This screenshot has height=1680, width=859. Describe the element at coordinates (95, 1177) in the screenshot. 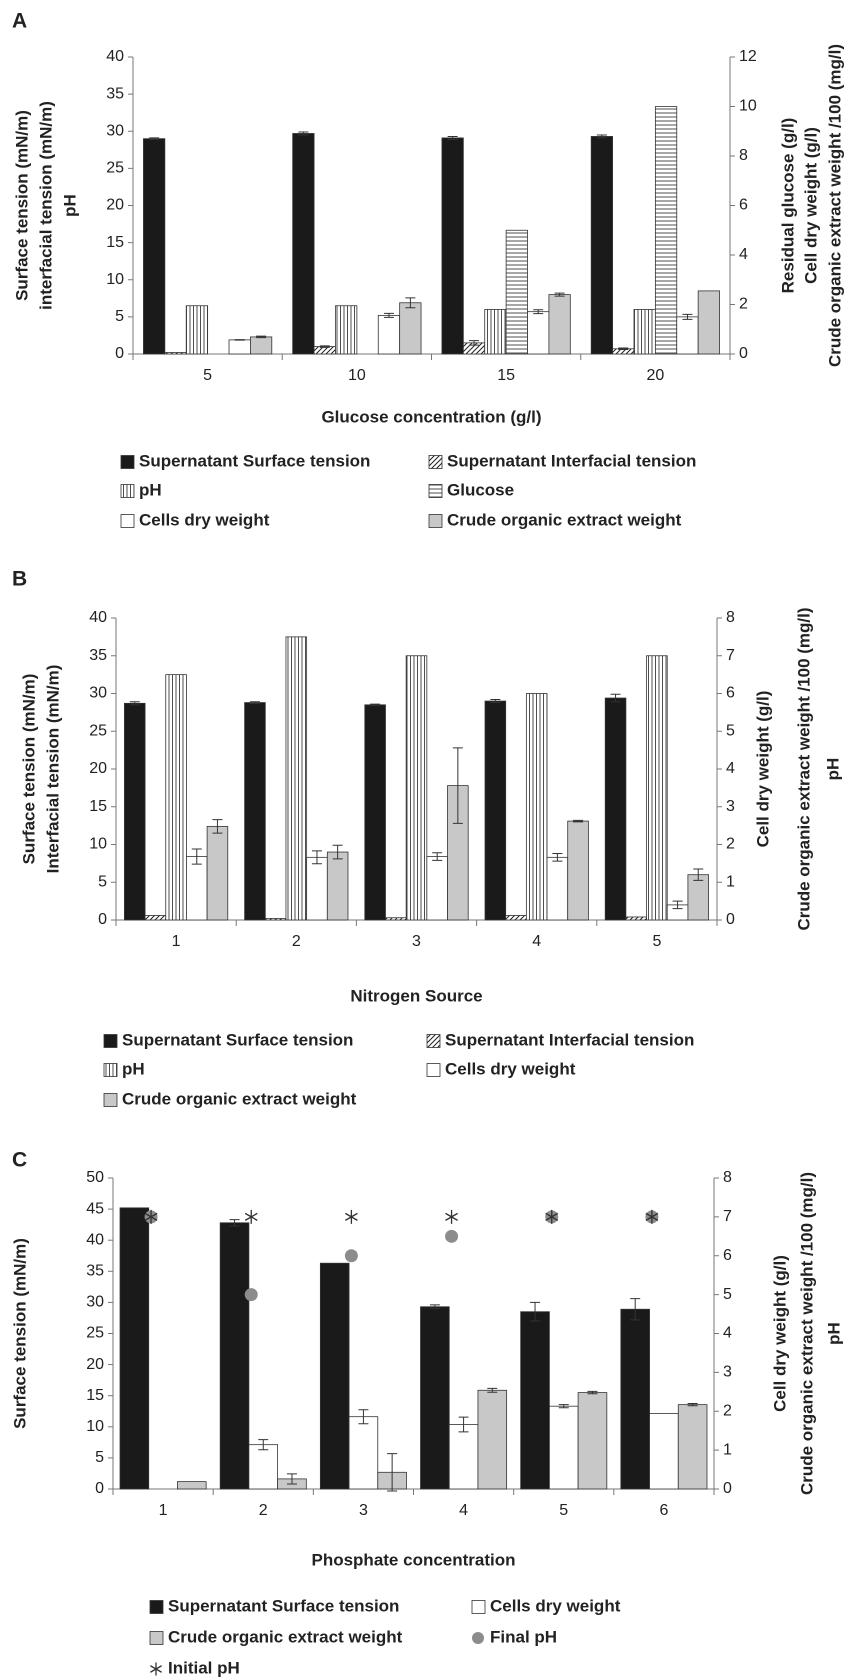

I see `y-tick-label: 50` at that location.